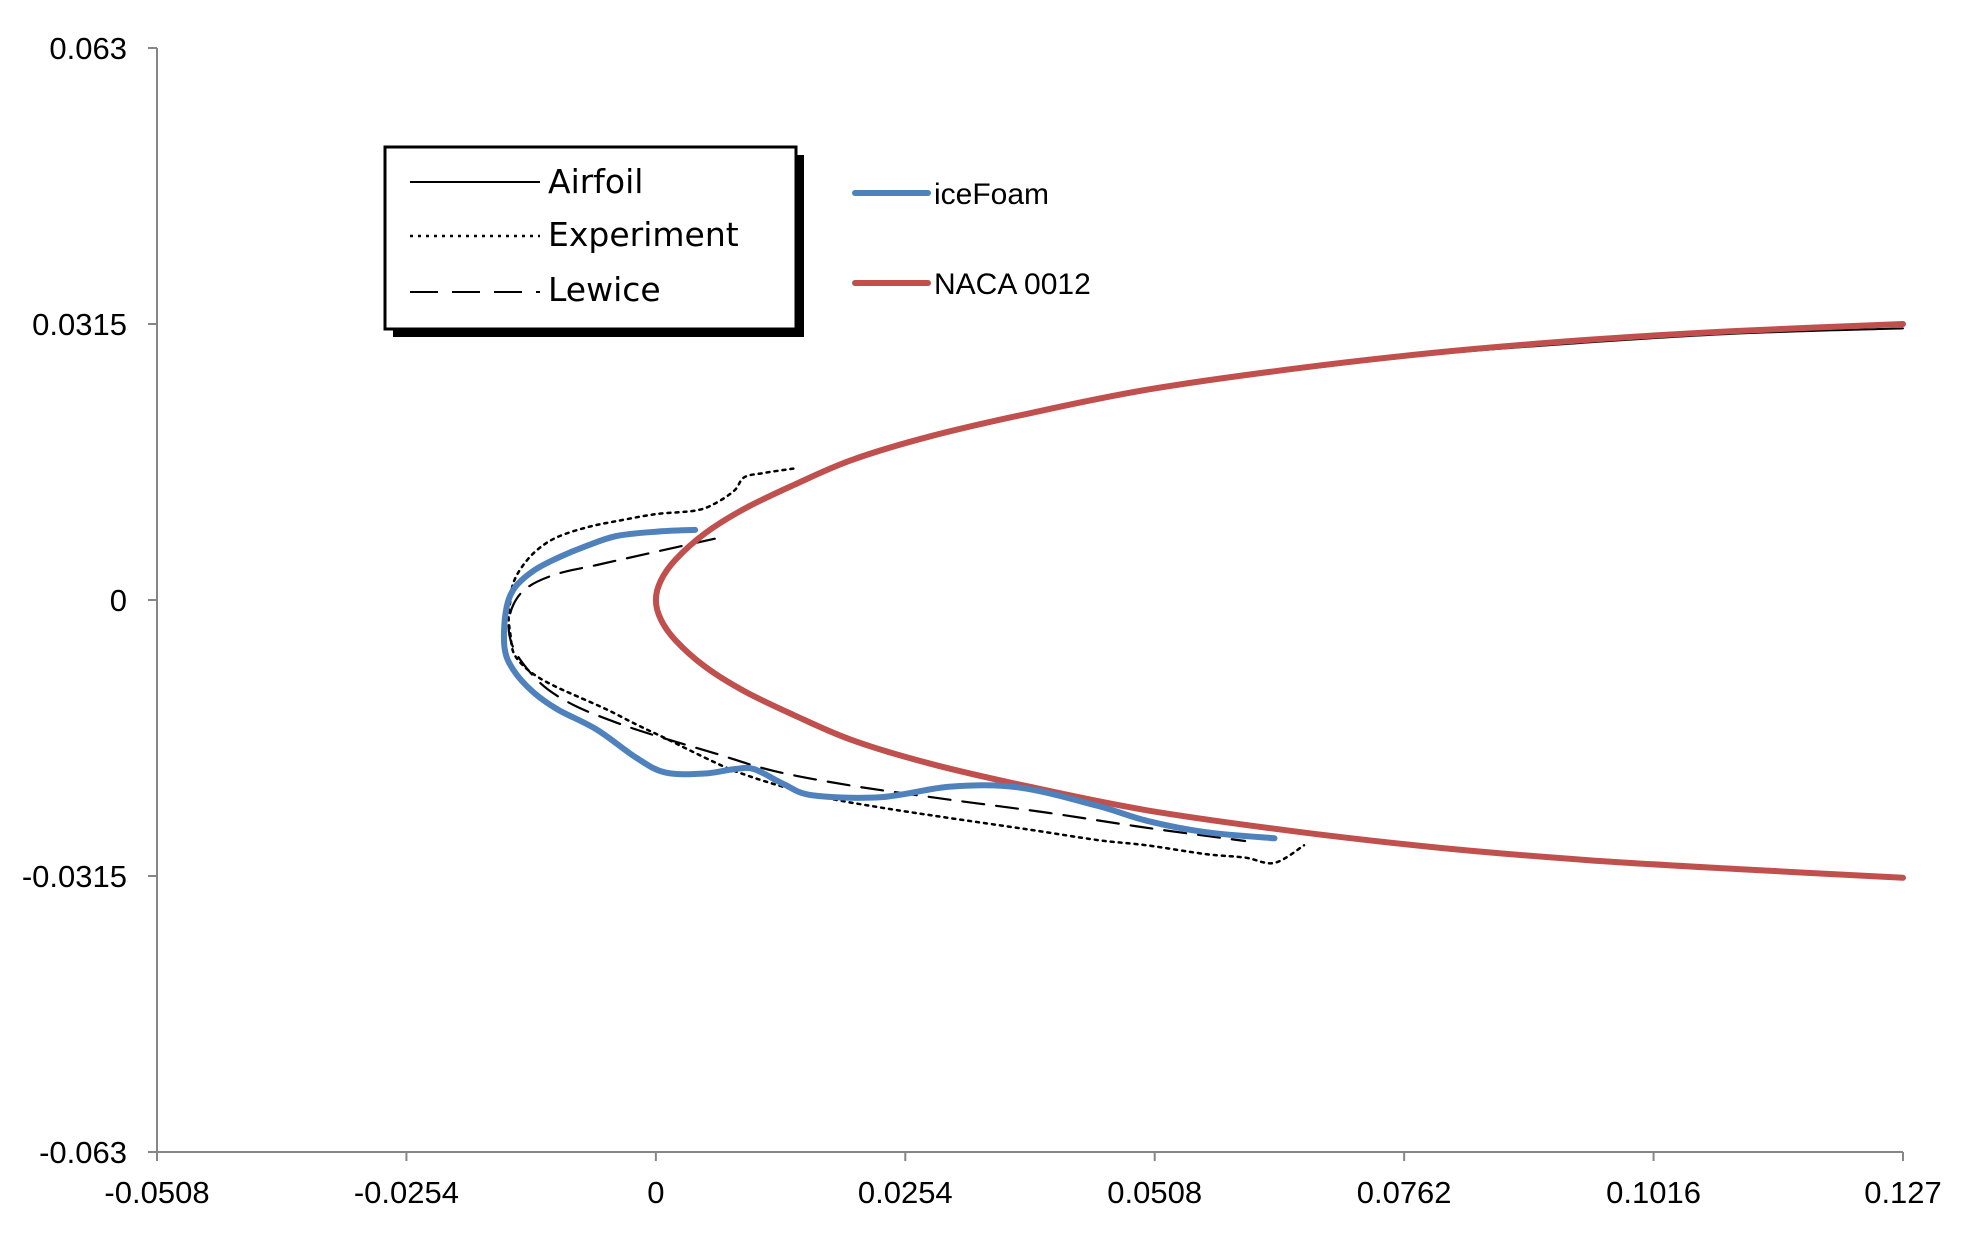  What do you see at coordinates (655, 1192) in the screenshot?
I see `x-tick-label: 0` at bounding box center [655, 1192].